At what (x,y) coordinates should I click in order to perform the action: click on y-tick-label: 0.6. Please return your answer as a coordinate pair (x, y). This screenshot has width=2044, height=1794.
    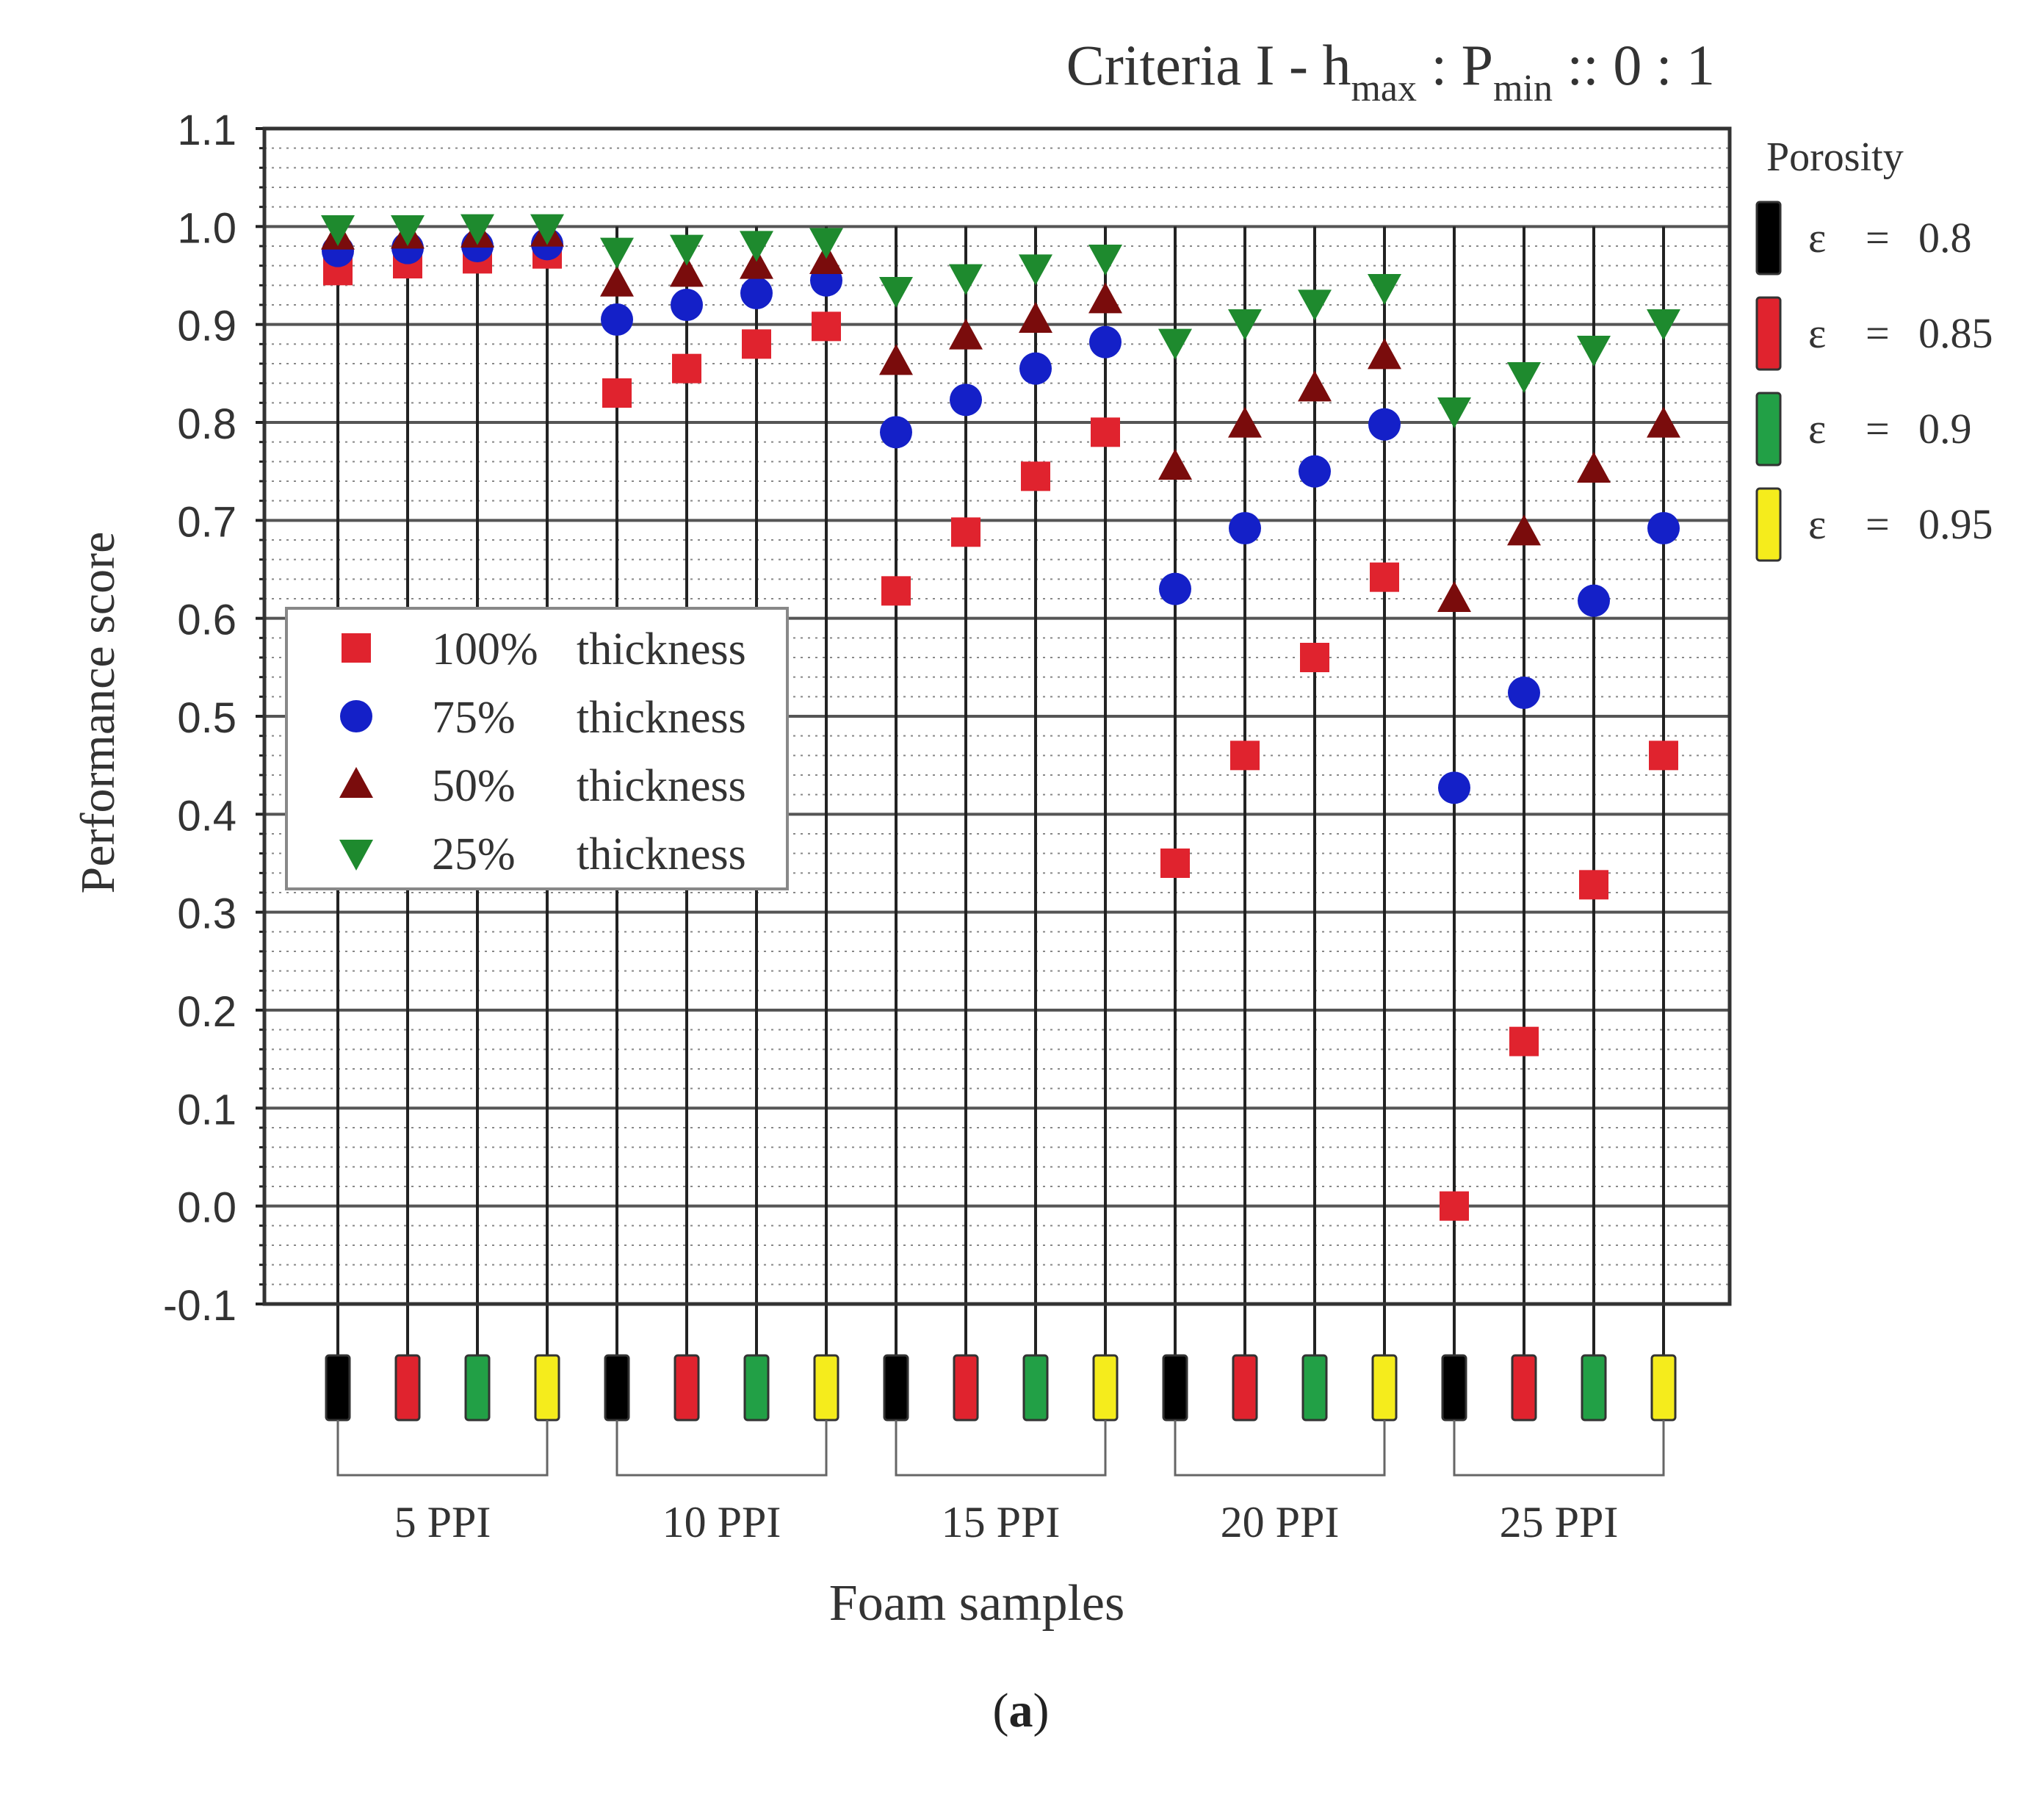
    Looking at the image, I should click on (207, 620).